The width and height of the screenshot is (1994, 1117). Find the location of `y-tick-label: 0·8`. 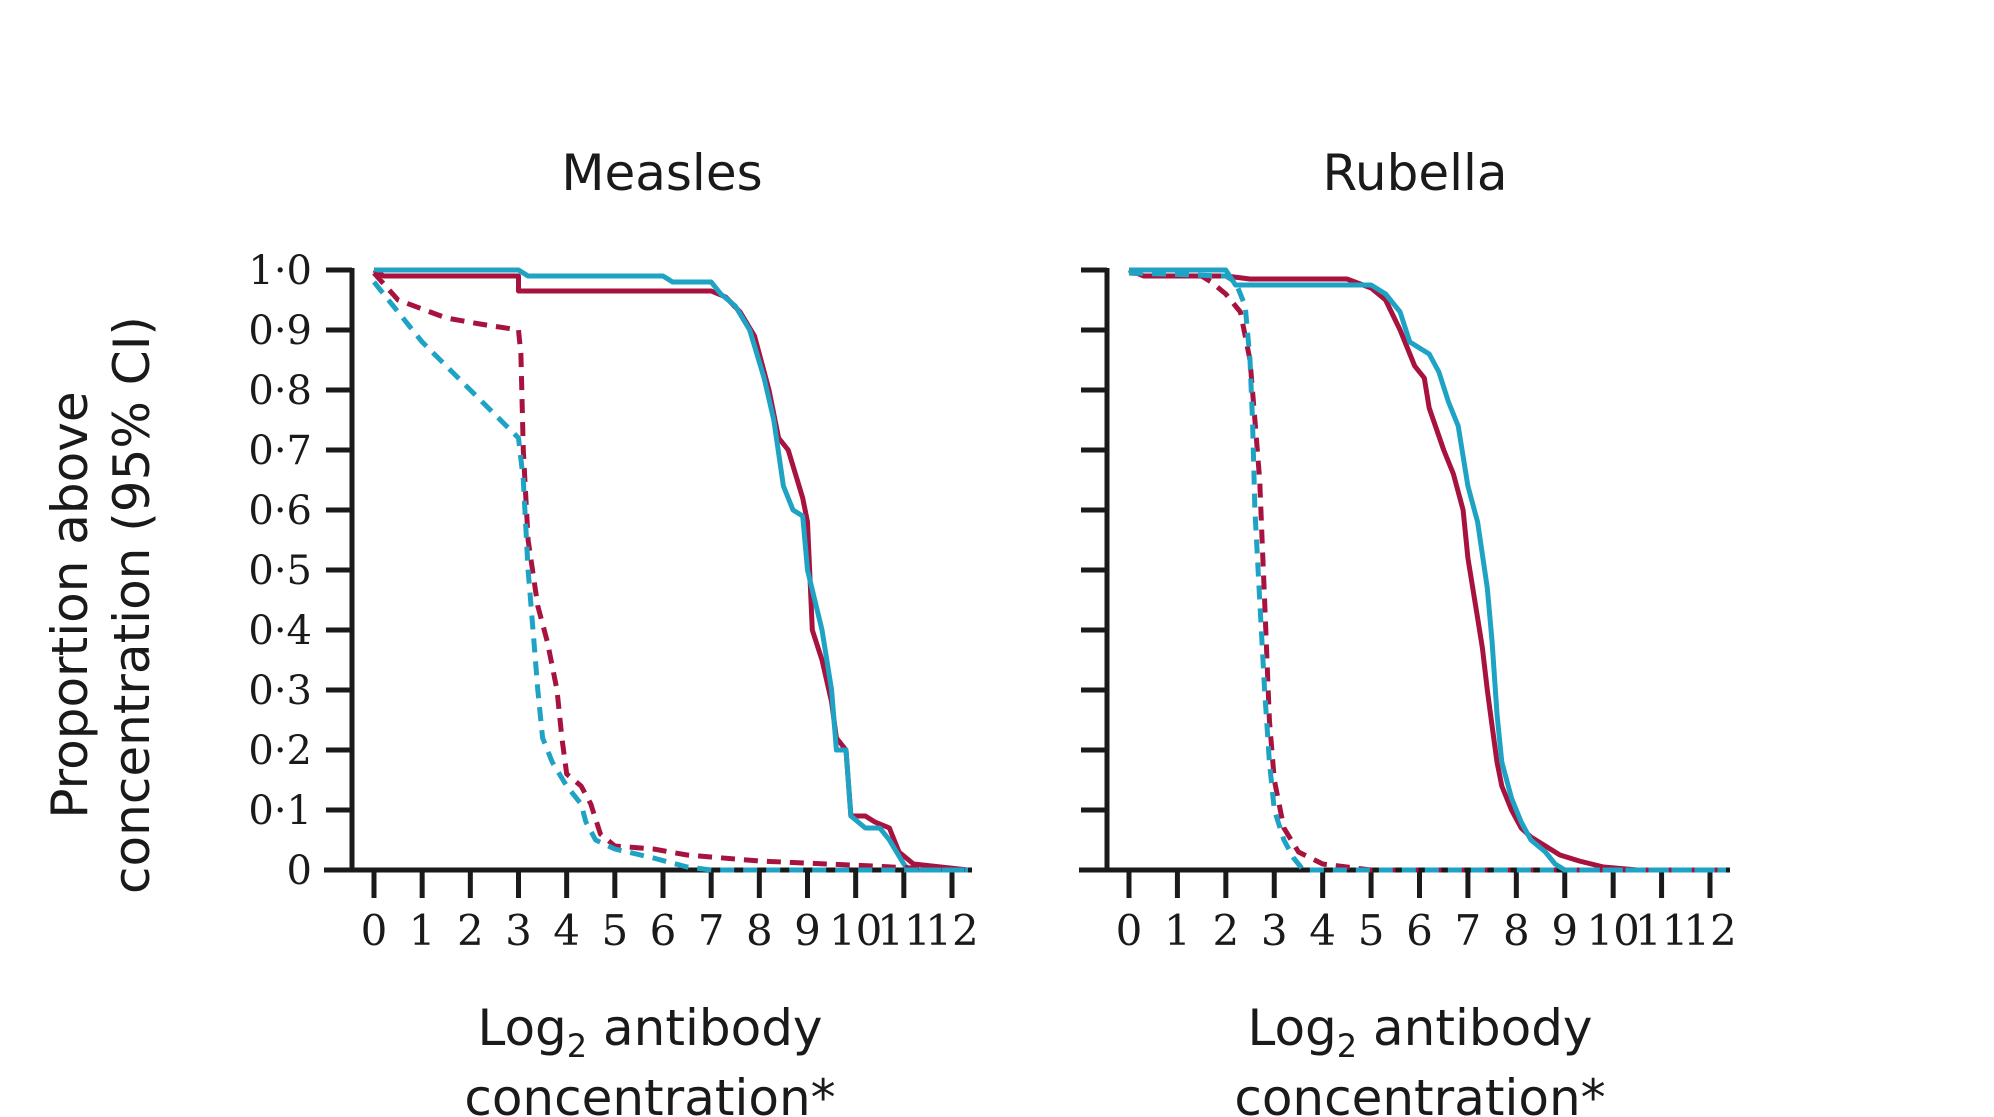

y-tick-label: 0·8 is located at coordinates (280, 391).